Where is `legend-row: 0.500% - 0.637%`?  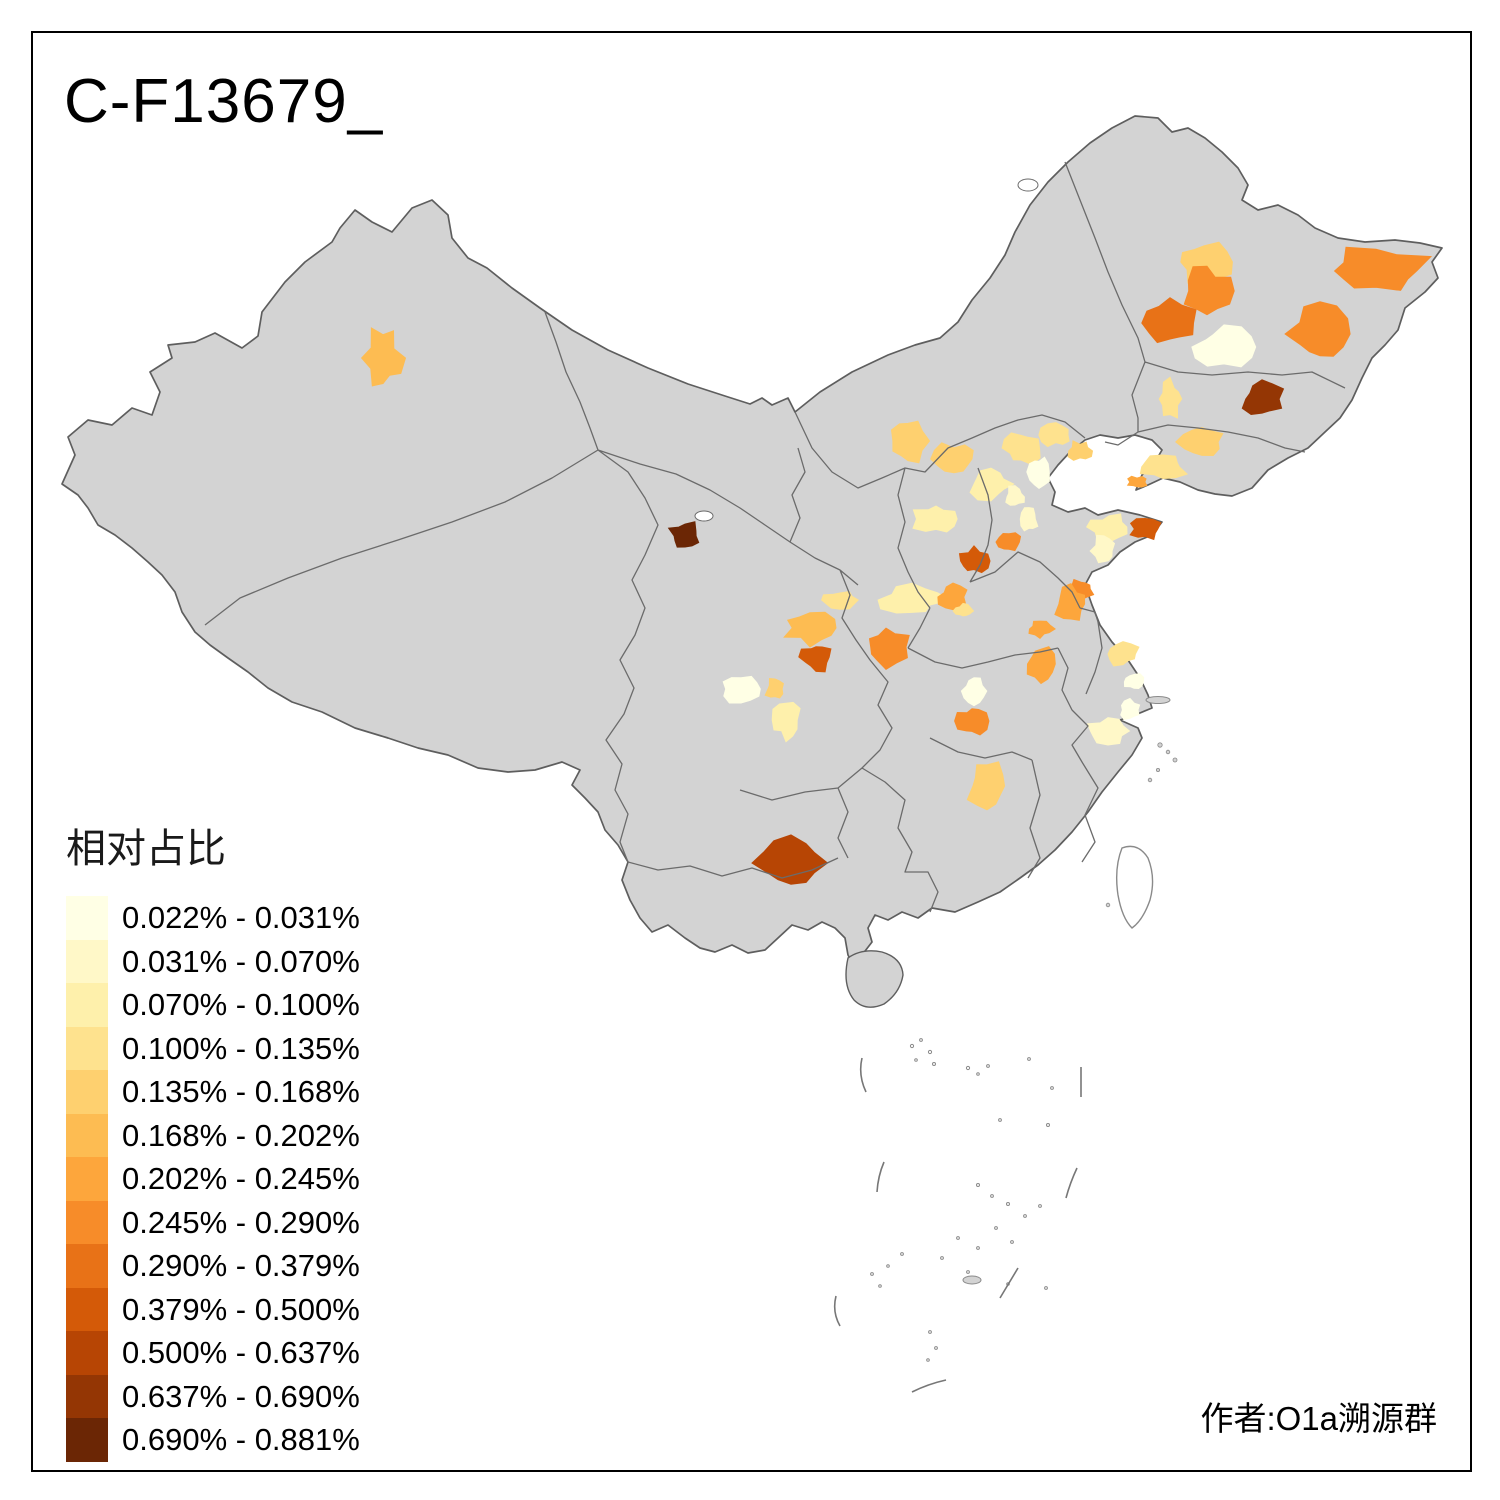 legend-row: 0.500% - 0.637% is located at coordinates (213, 1353).